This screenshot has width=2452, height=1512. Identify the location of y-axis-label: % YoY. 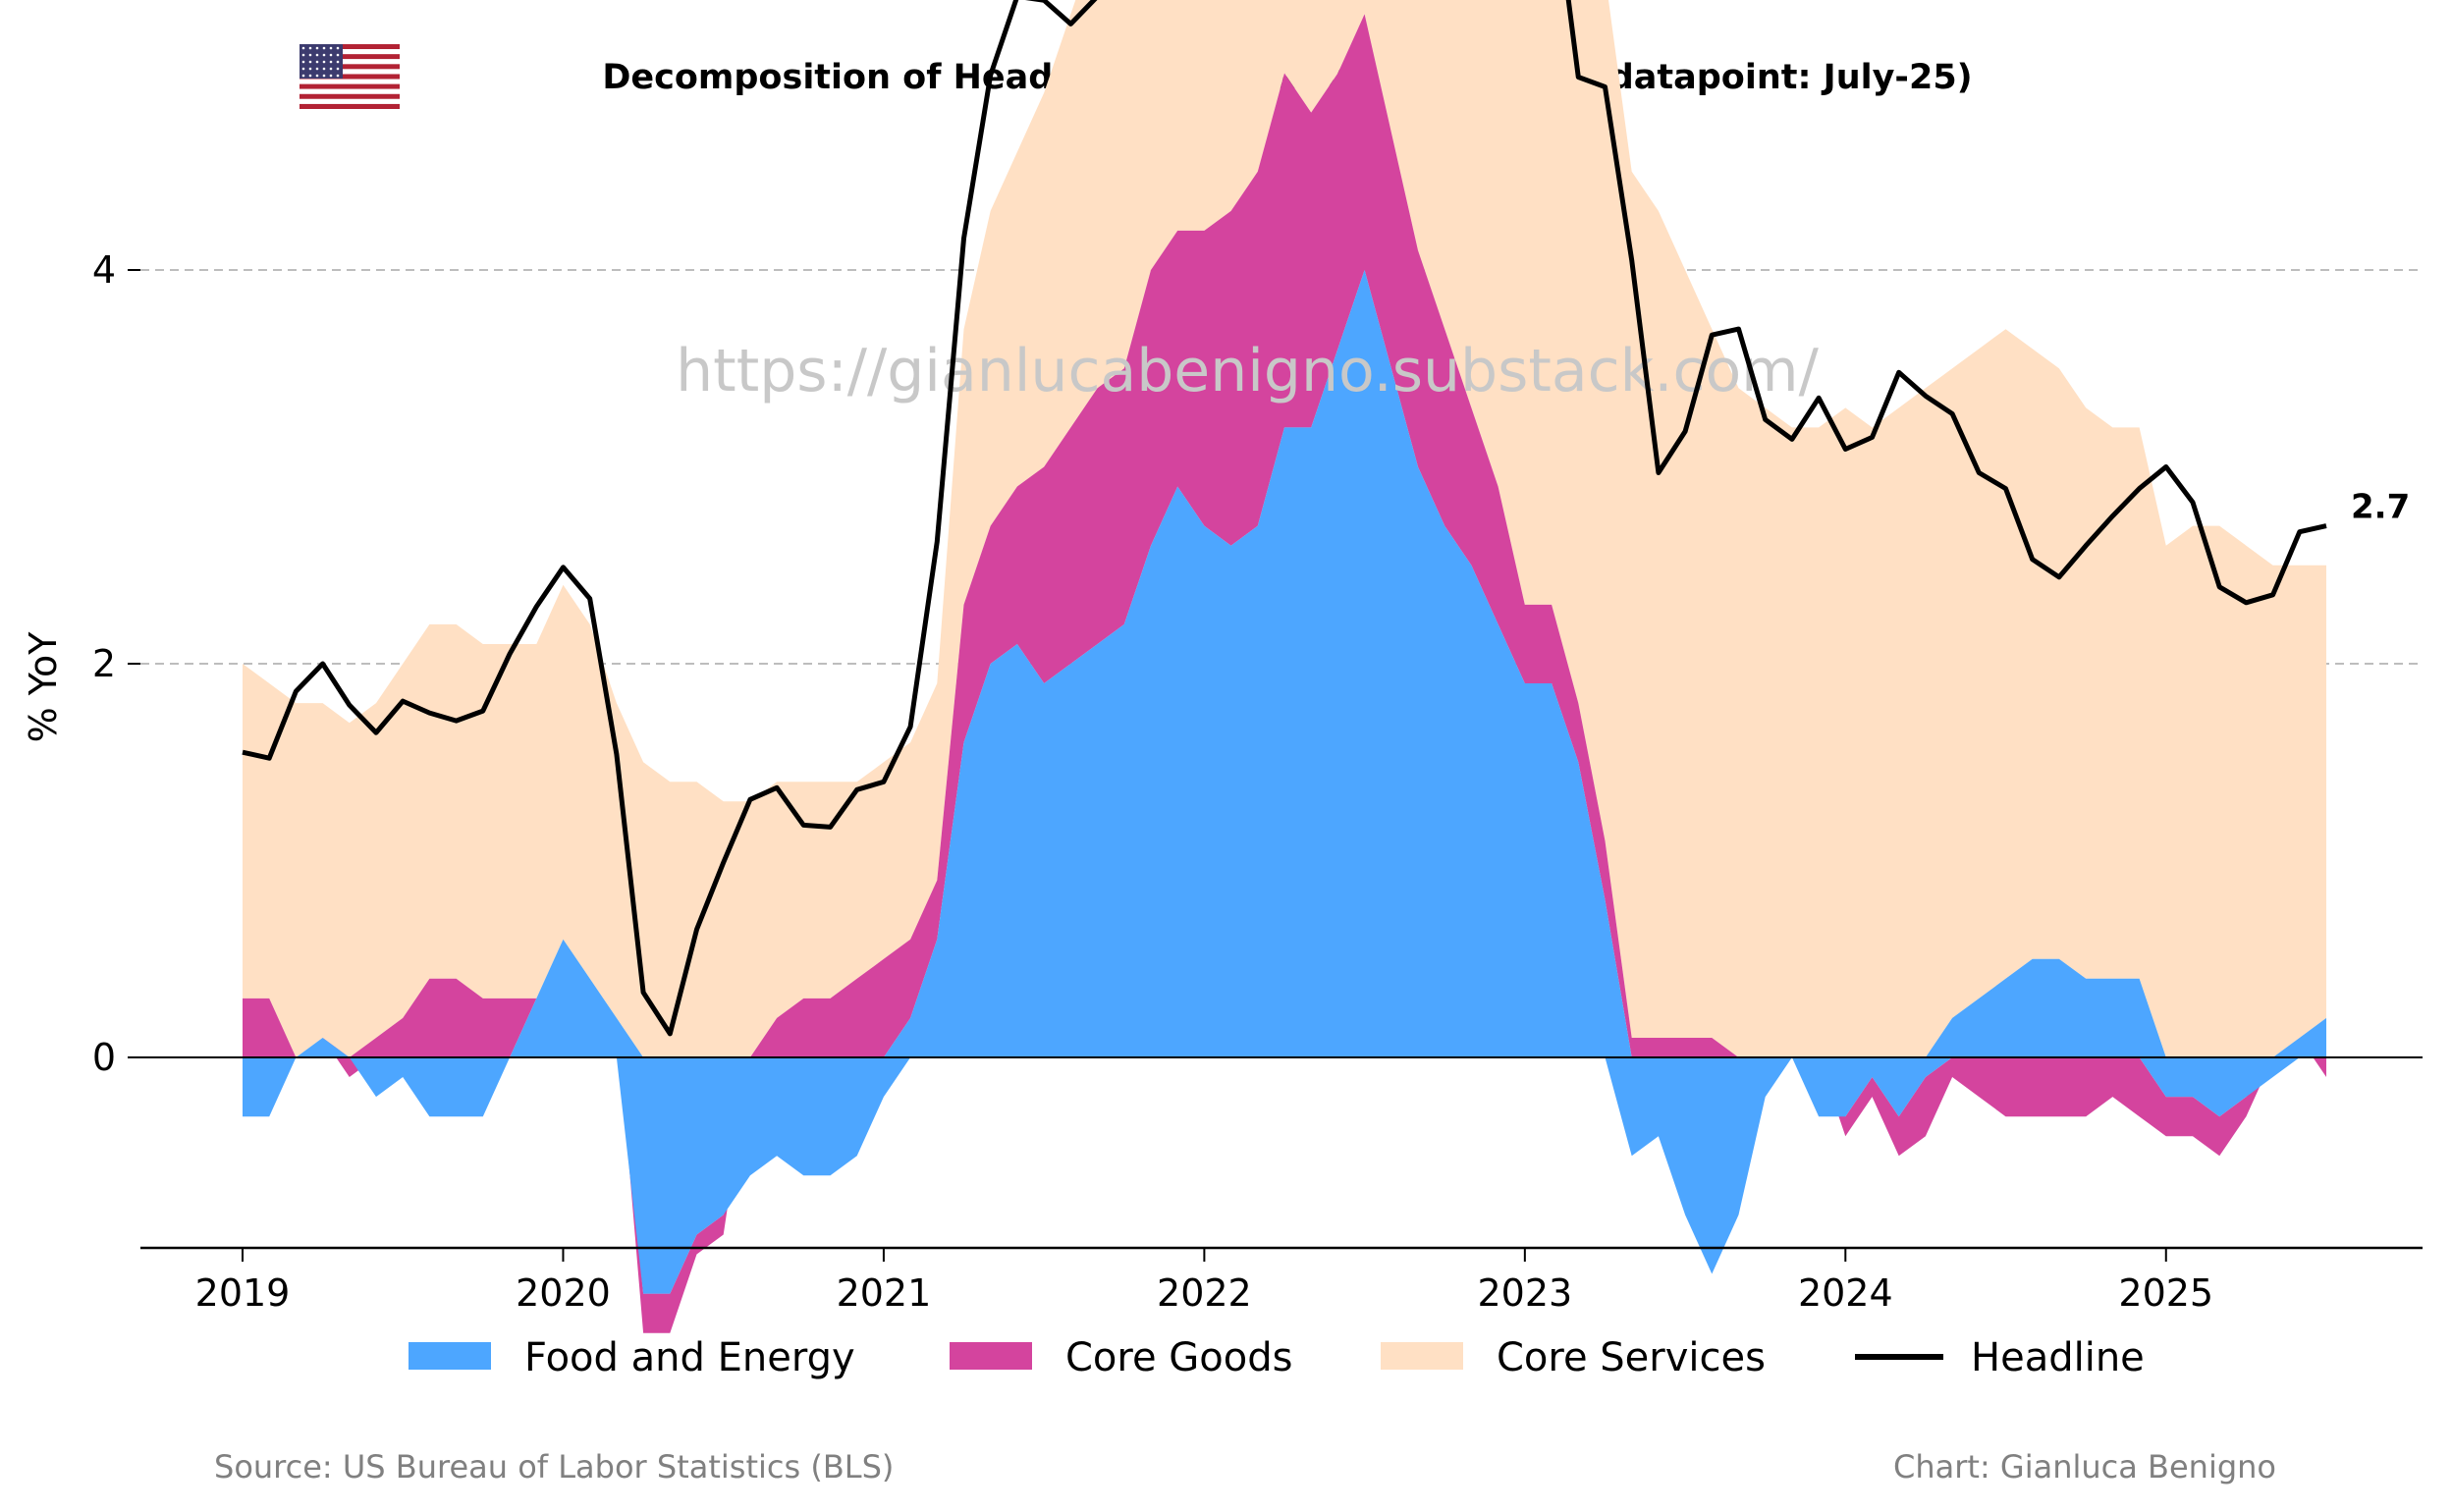
(44, 687).